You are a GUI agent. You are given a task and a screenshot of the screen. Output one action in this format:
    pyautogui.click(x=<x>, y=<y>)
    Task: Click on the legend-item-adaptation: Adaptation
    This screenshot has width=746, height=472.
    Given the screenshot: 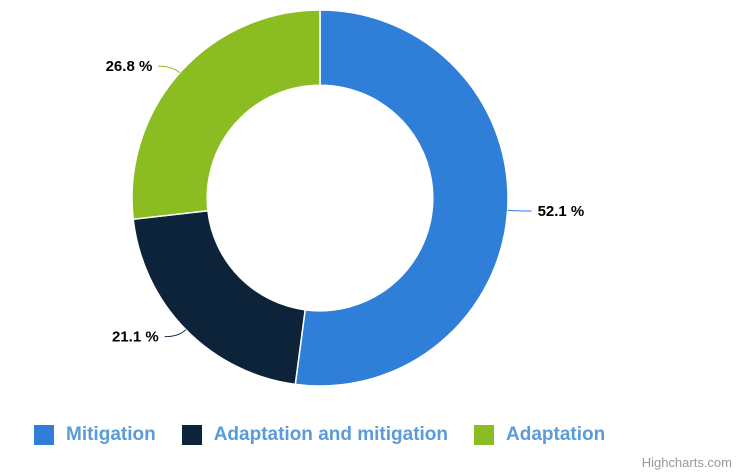 What is the action you would take?
    pyautogui.click(x=539, y=435)
    